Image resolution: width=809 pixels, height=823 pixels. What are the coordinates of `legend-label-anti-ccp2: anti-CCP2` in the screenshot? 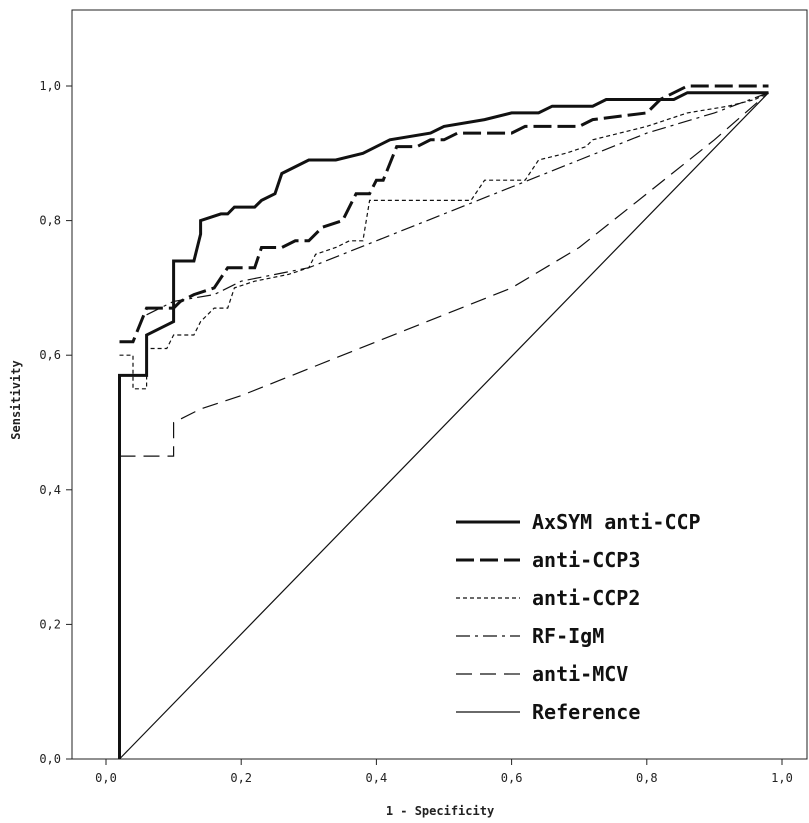 It's located at (586, 598).